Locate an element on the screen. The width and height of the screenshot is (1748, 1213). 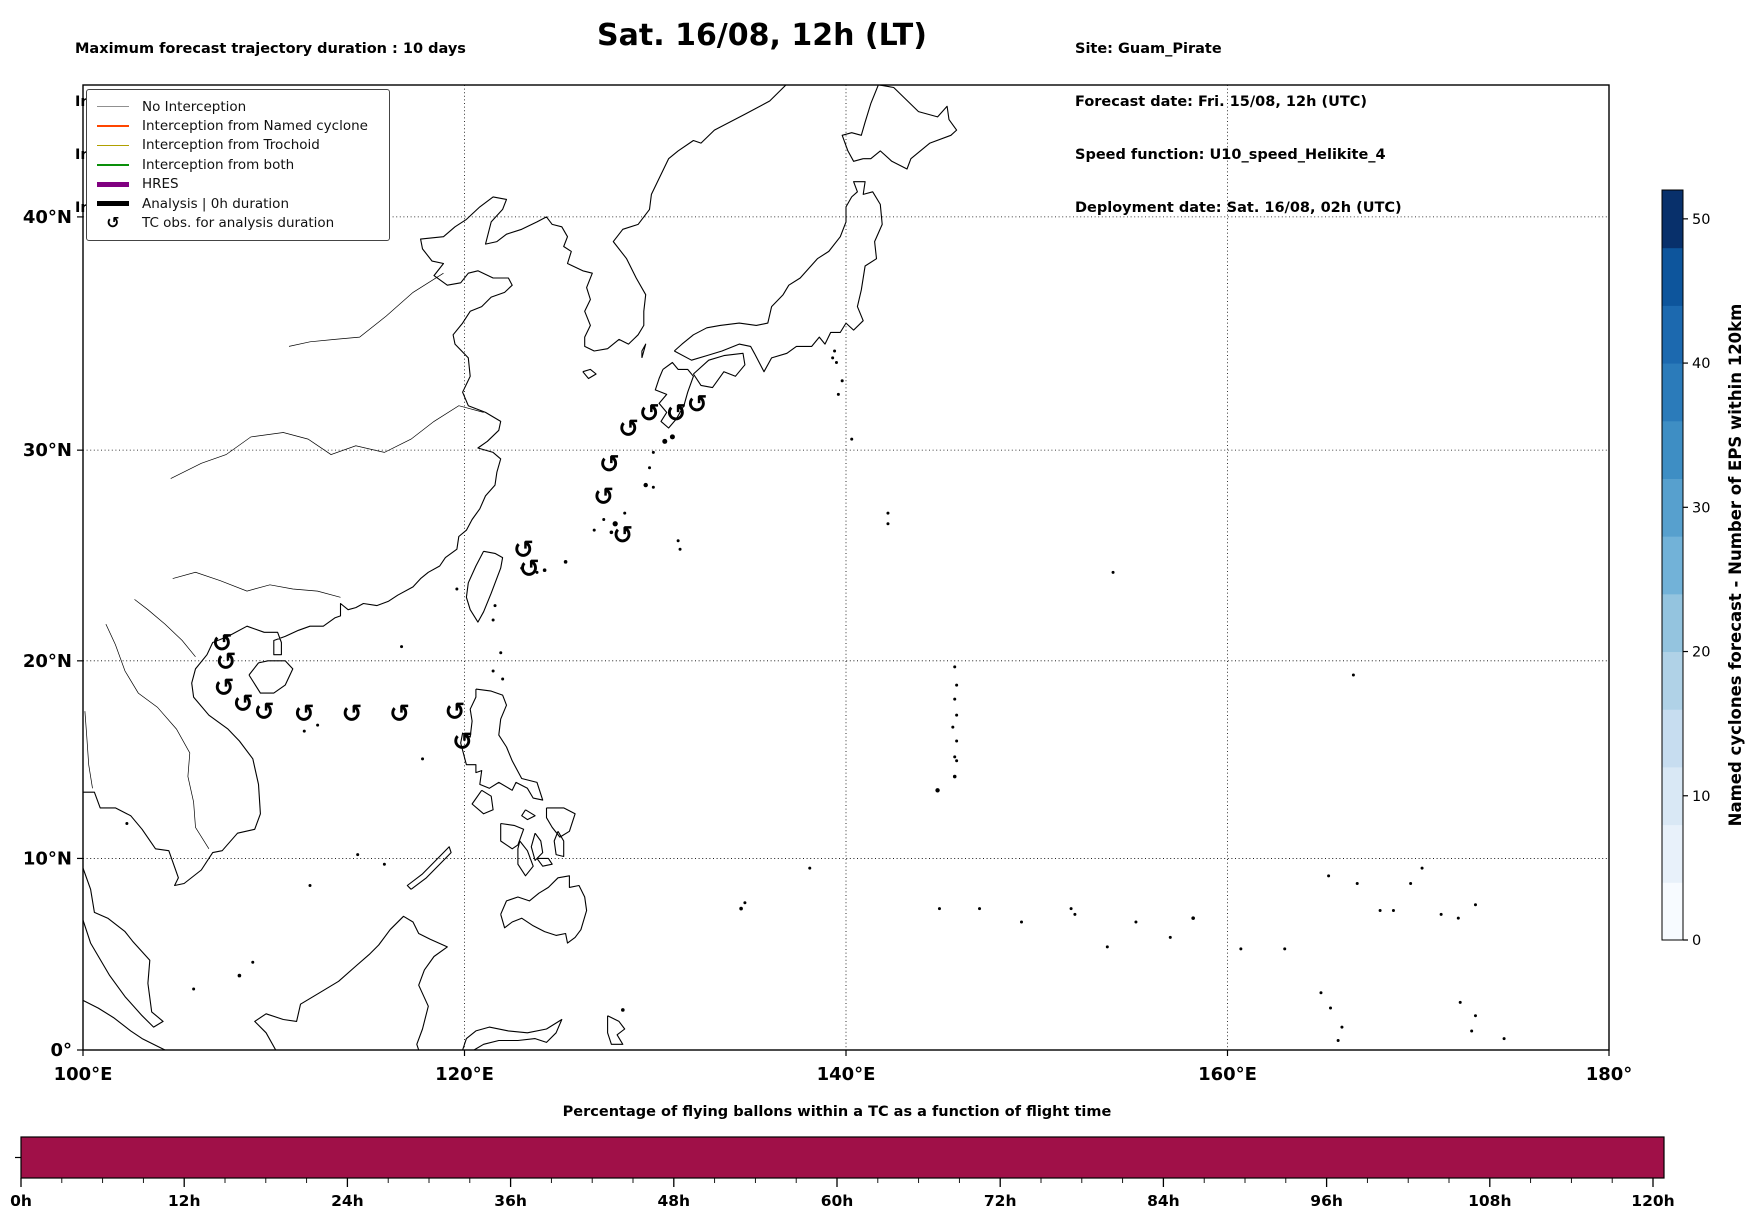
colorbar-tick-label: 10 is located at coordinates (1701, 797).